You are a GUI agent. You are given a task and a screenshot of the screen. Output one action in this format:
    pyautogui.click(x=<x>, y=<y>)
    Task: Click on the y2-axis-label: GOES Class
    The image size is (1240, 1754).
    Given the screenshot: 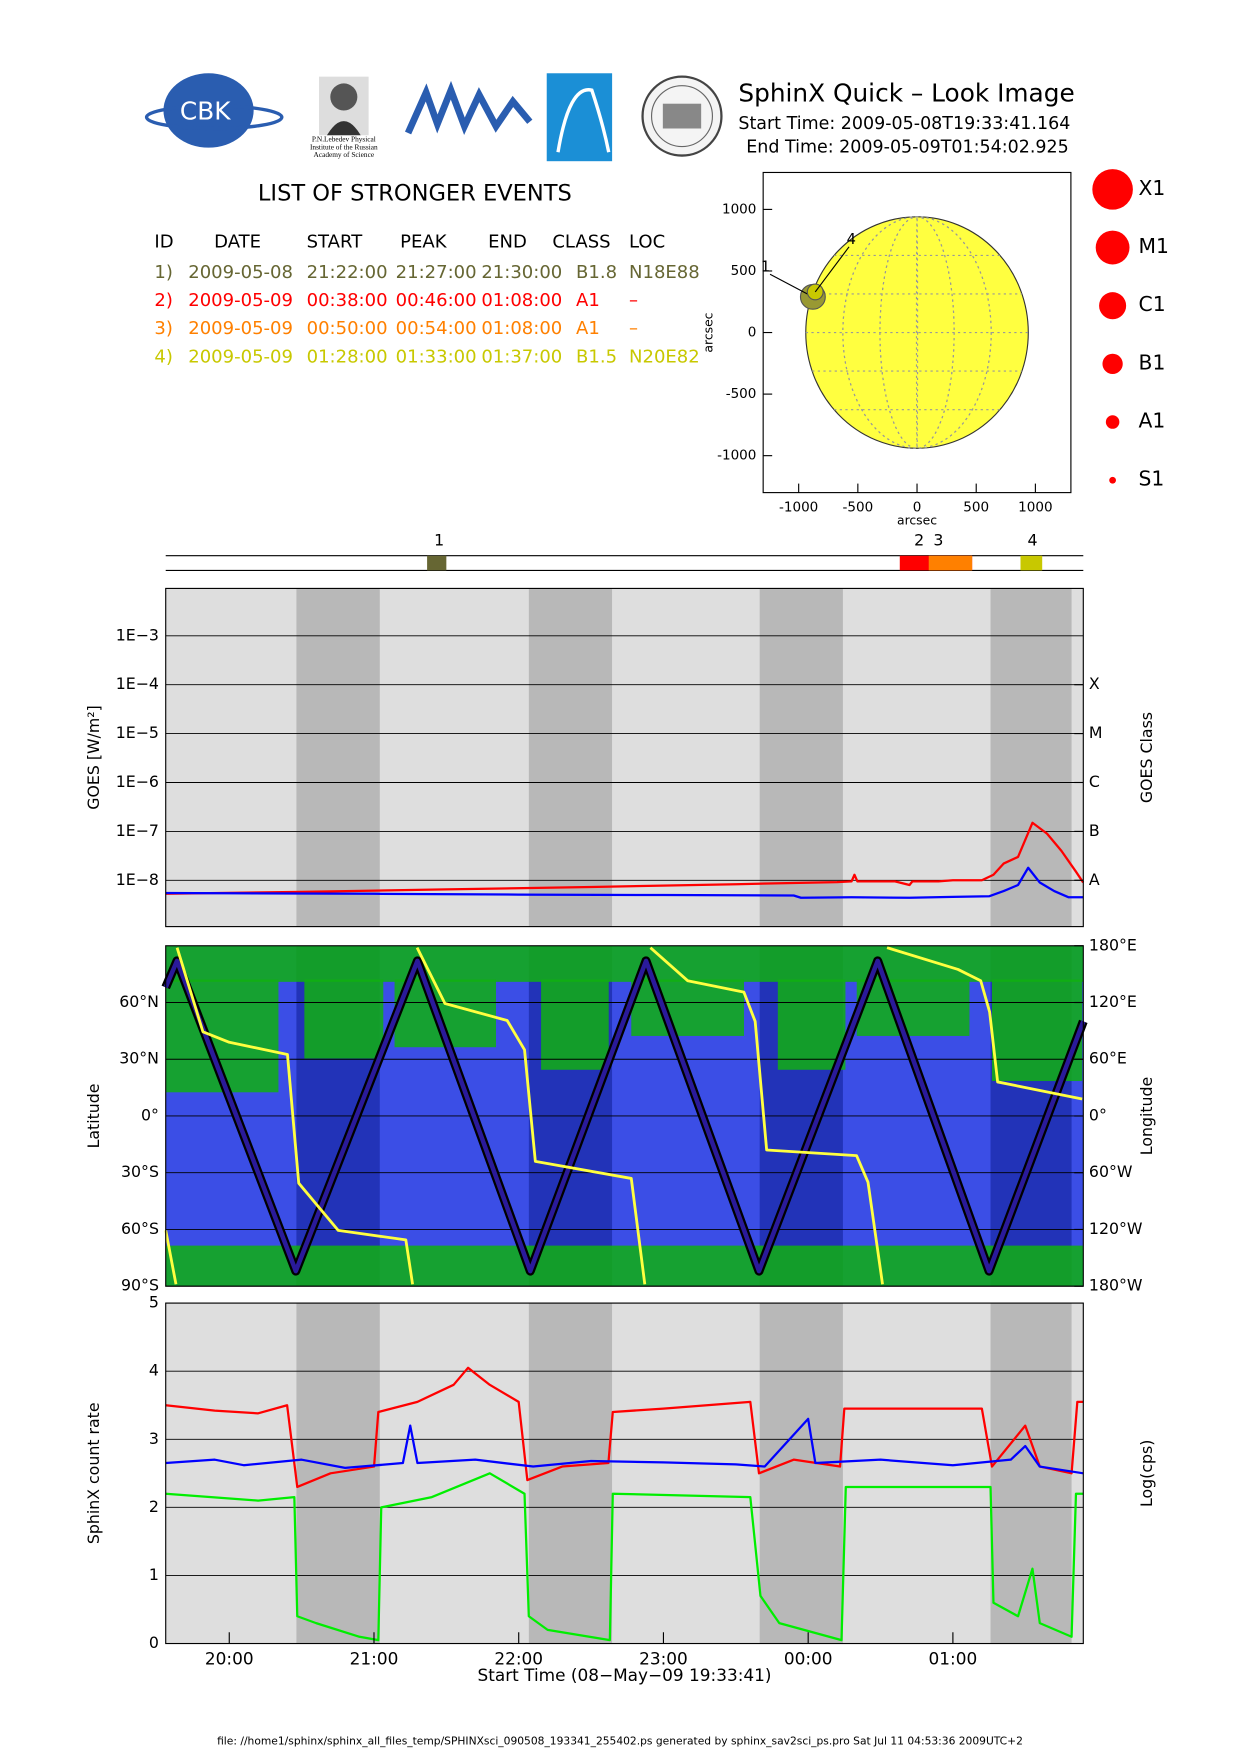 What is the action you would take?
    pyautogui.click(x=1146, y=757)
    